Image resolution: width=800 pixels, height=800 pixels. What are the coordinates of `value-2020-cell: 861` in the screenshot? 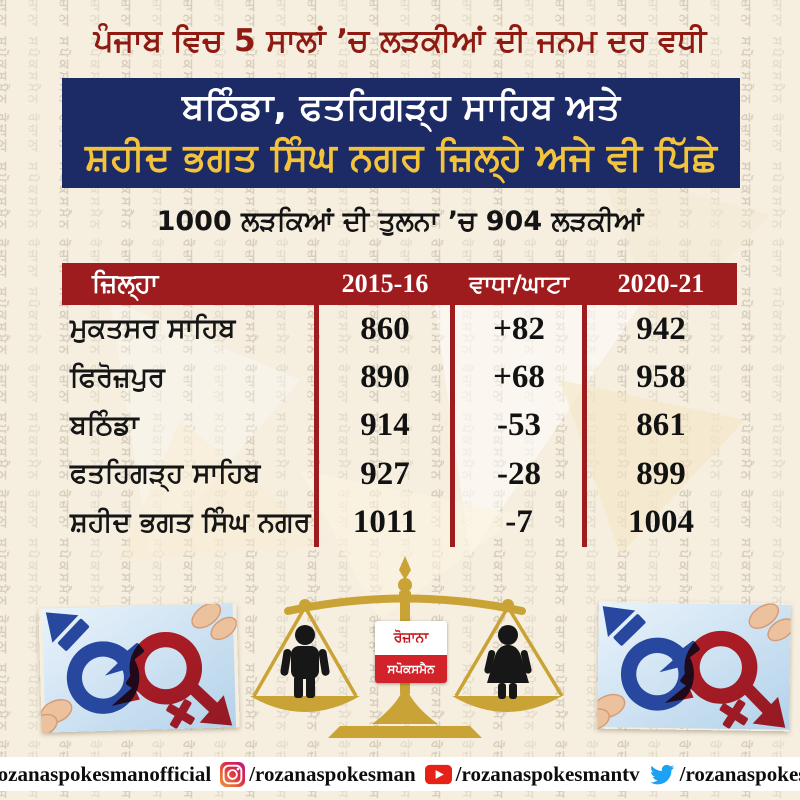 It's located at (661, 425).